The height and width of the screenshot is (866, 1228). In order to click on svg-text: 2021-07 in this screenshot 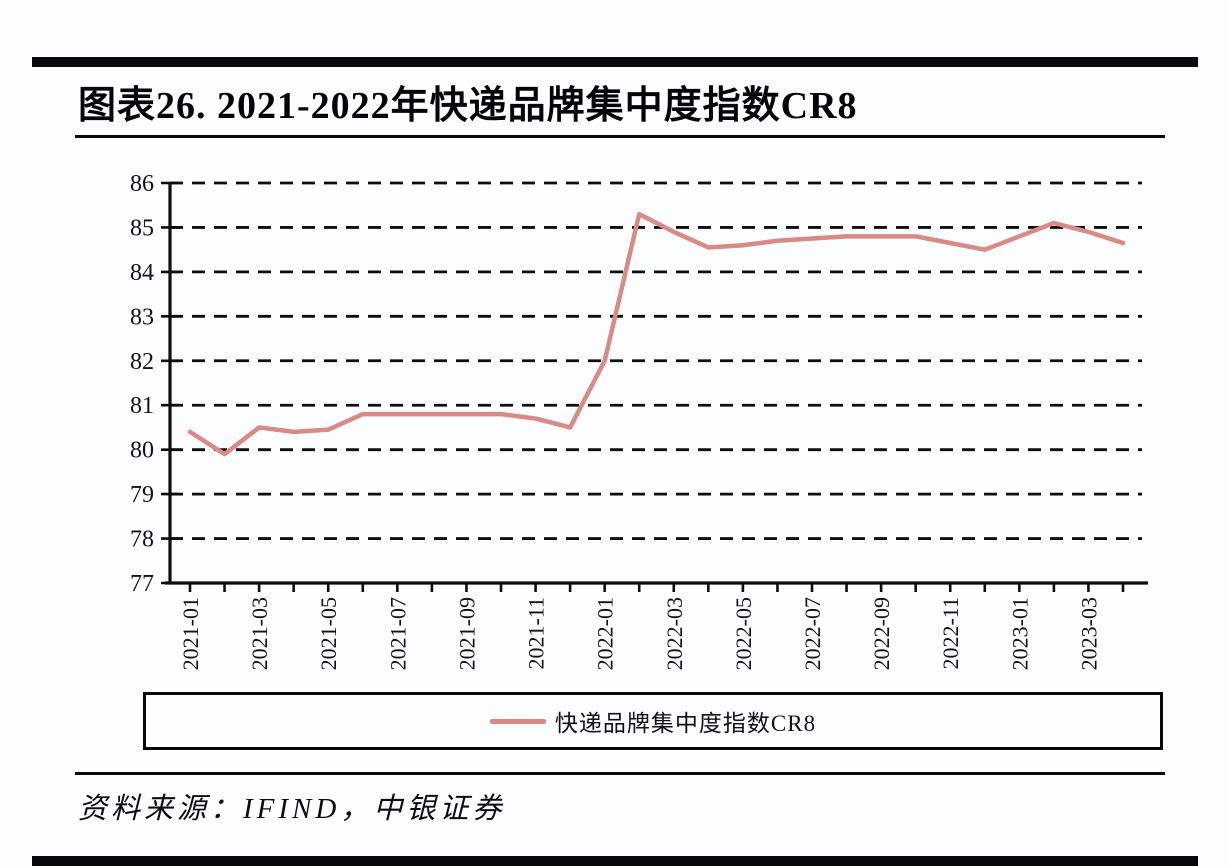, I will do `click(397, 633)`.